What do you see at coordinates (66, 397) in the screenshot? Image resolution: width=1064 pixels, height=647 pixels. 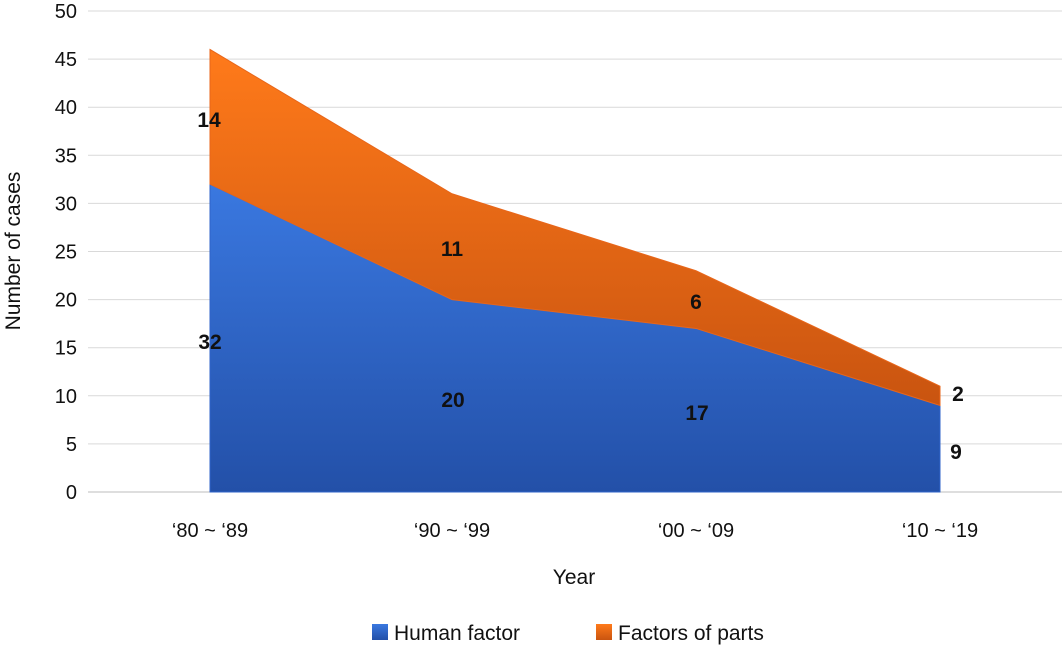 I see `y-tick-label: 10` at bounding box center [66, 397].